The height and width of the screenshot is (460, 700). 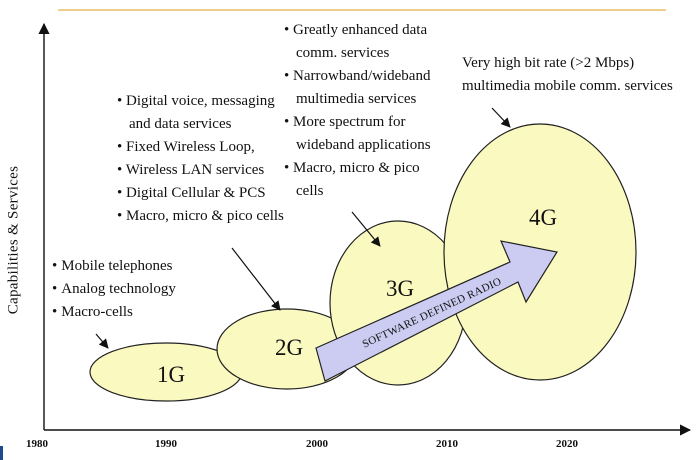 What do you see at coordinates (37, 444) in the screenshot?
I see `year-tick-label: 1980` at bounding box center [37, 444].